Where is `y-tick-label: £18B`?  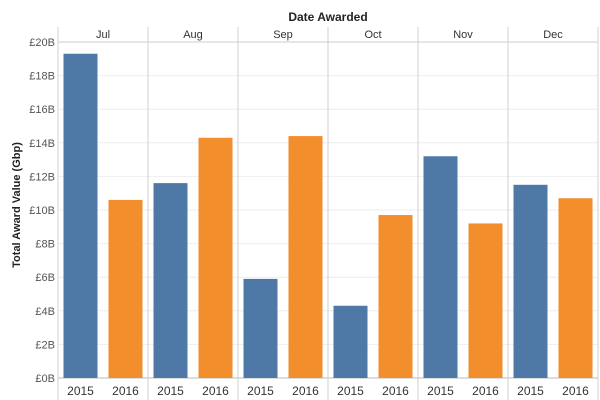
y-tick-label: £18B is located at coordinates (42, 77).